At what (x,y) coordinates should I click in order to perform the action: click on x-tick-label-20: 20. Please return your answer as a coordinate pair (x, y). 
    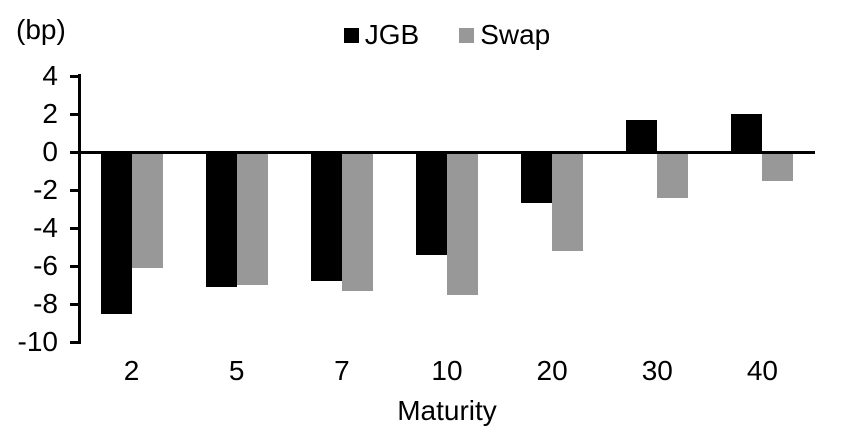
    Looking at the image, I should click on (552, 370).